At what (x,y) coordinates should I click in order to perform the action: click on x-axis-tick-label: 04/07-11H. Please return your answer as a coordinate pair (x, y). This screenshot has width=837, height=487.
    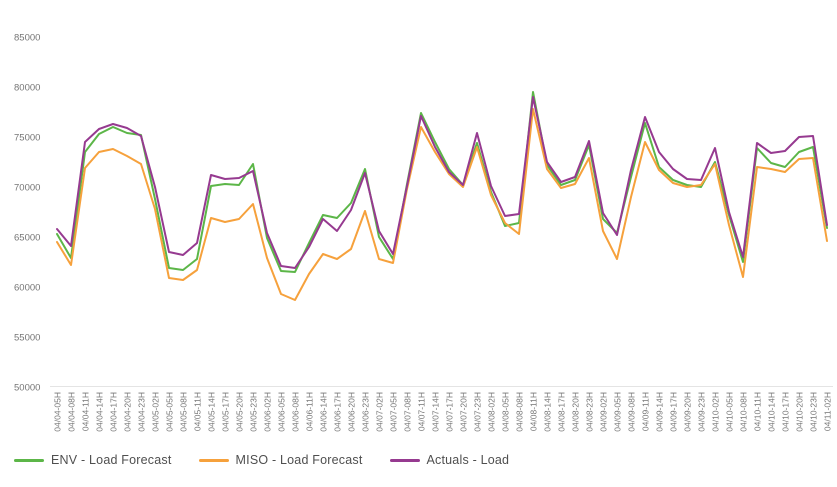
    Looking at the image, I should click on (422, 411).